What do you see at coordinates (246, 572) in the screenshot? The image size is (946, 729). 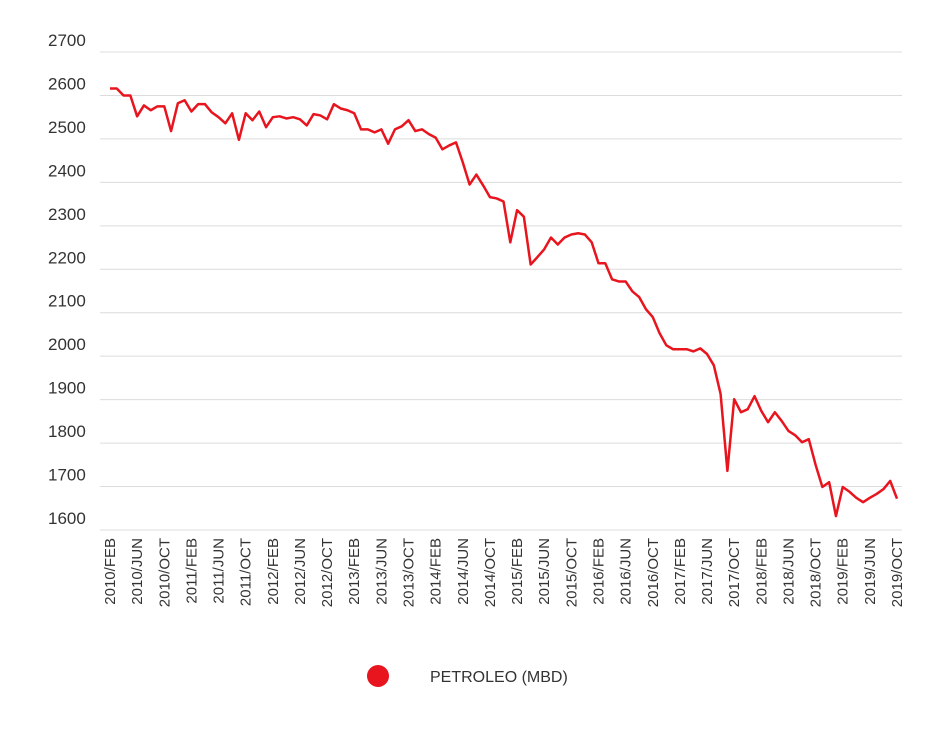 I see `x-tick-label: 2011/OCT` at bounding box center [246, 572].